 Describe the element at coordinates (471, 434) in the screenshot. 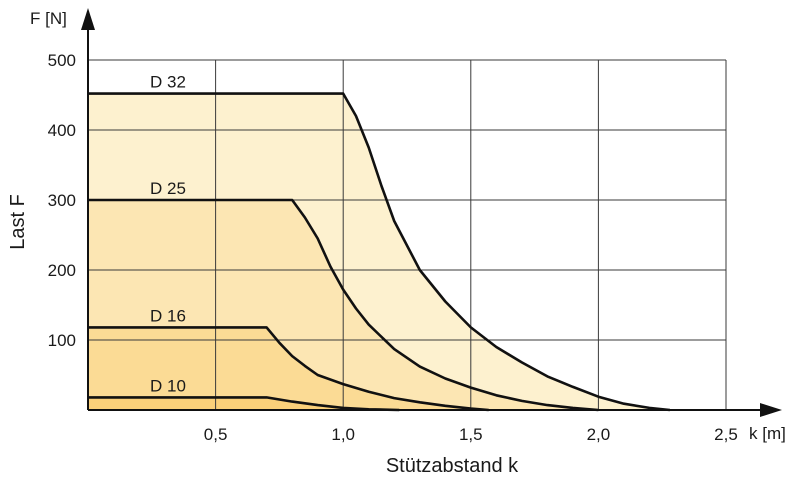

I see `x-tick-label: 1,5` at that location.